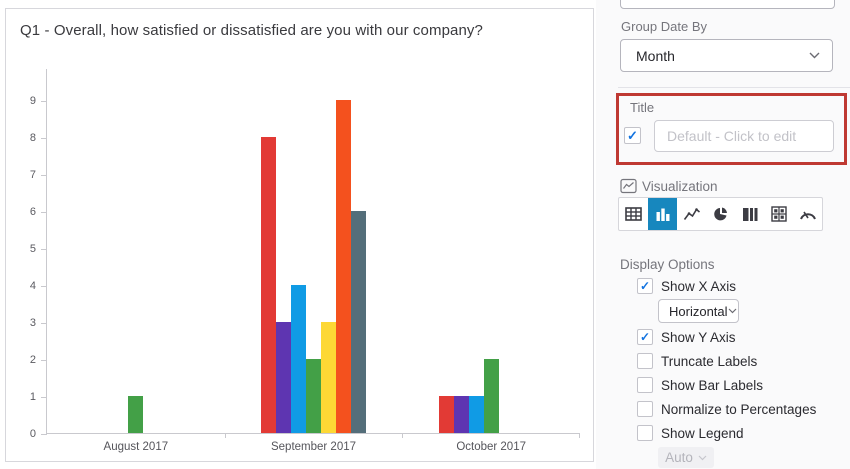 This screenshot has width=850, height=469. I want to click on x-axis-orientation-value: Horizontal, so click(698, 311).